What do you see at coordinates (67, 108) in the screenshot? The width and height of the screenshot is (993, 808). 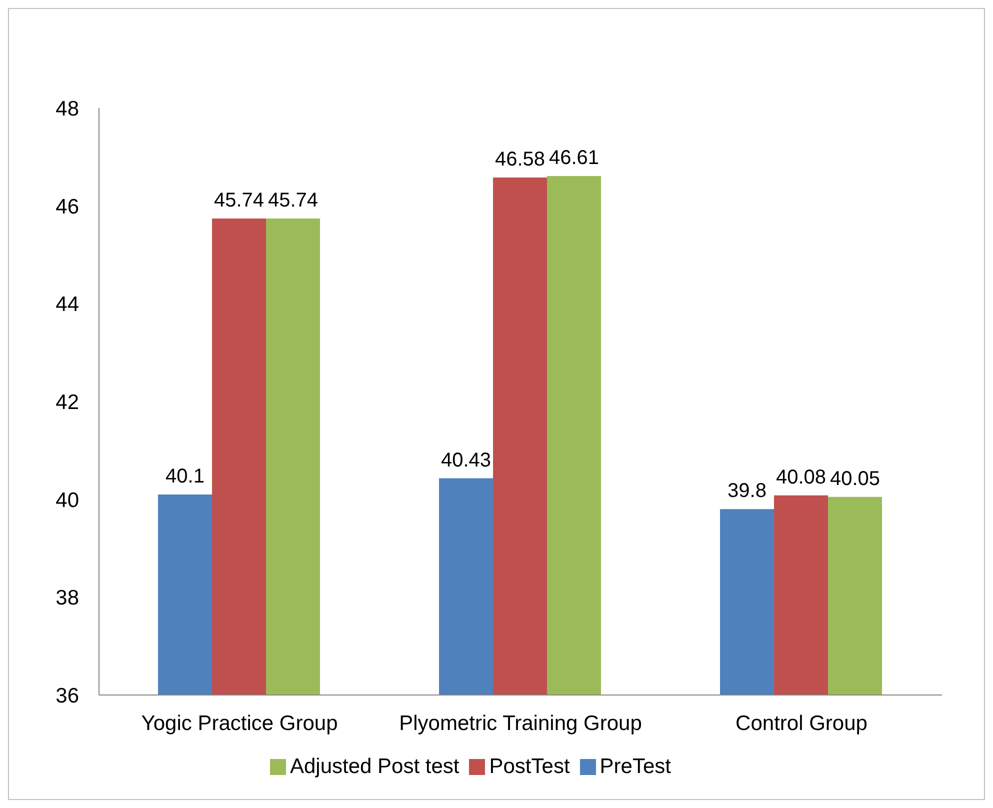 I see `y-tick-label: 48` at bounding box center [67, 108].